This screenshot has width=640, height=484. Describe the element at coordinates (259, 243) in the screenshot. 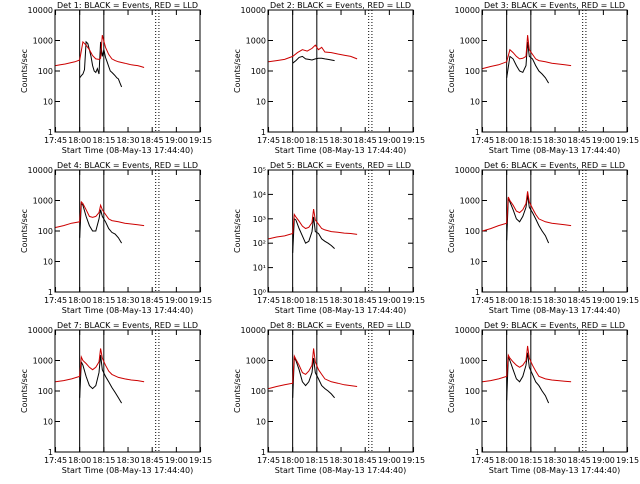

I see `y-tick-label: 10²` at that location.